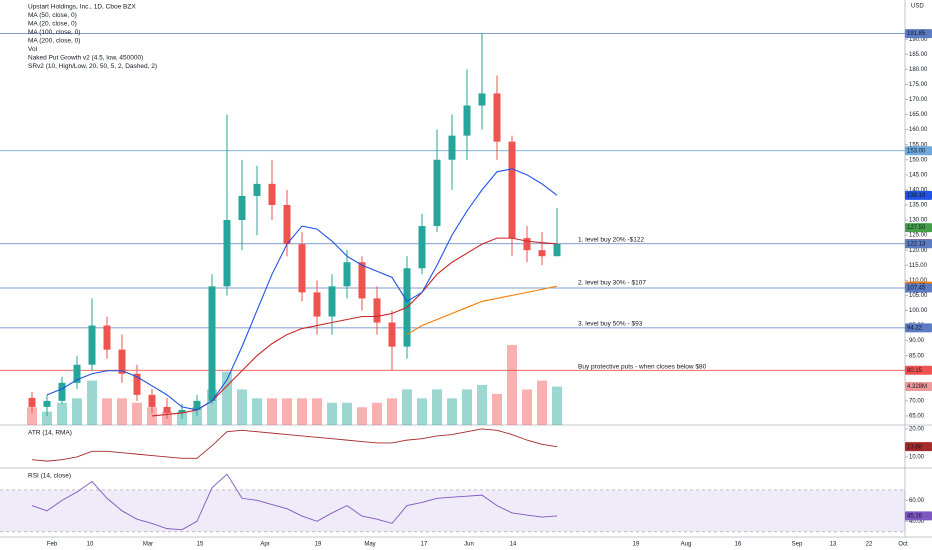 Image resolution: width=932 pixels, height=550 pixels. What do you see at coordinates (915, 328) in the screenshot?
I see `price-badge-label: 94.22` at bounding box center [915, 328].